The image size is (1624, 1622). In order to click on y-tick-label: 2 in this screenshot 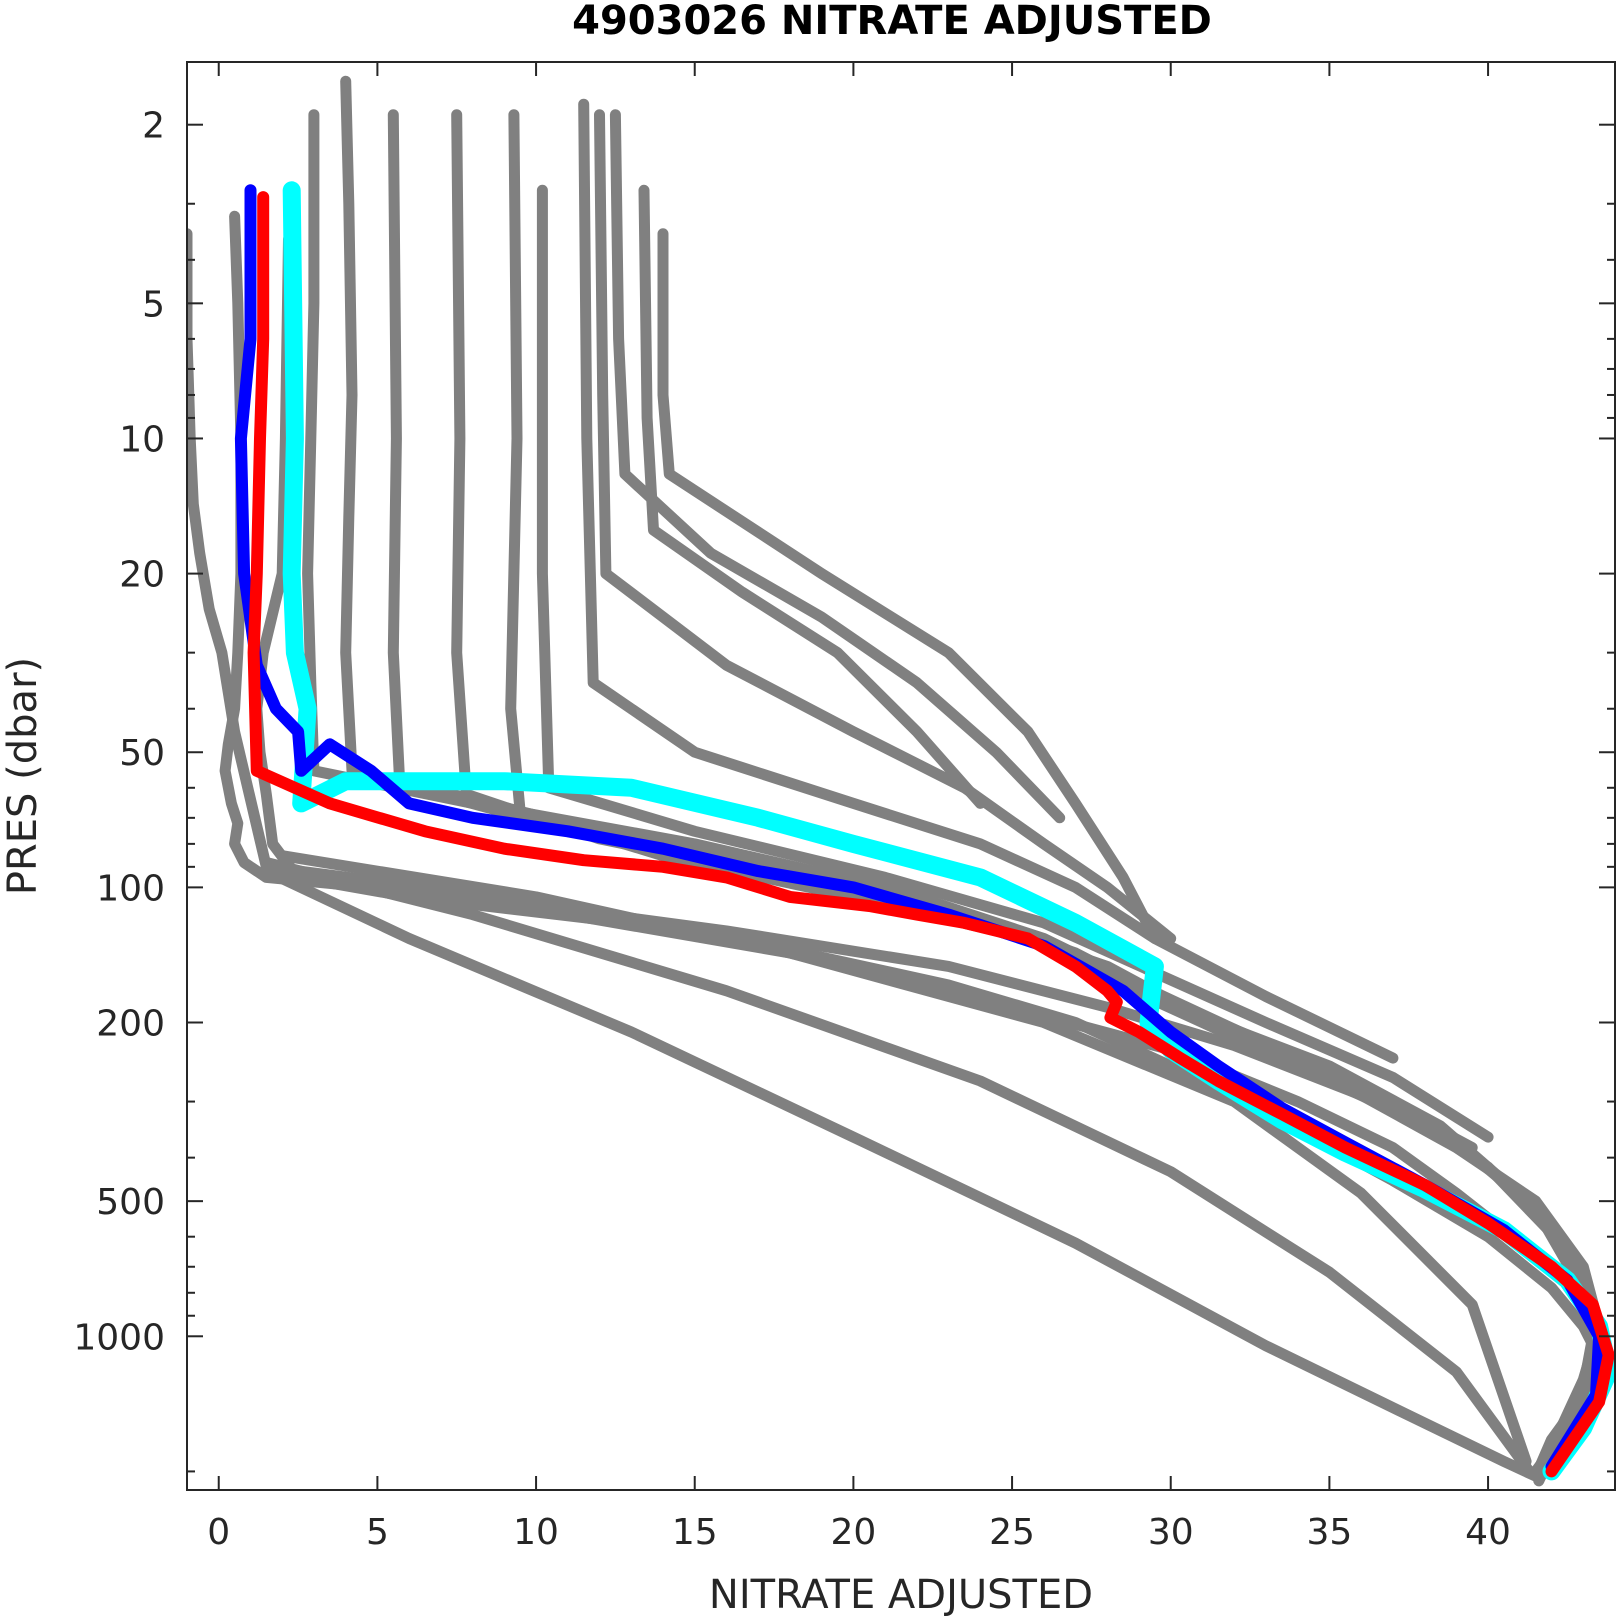, I will do `click(153, 126)`.